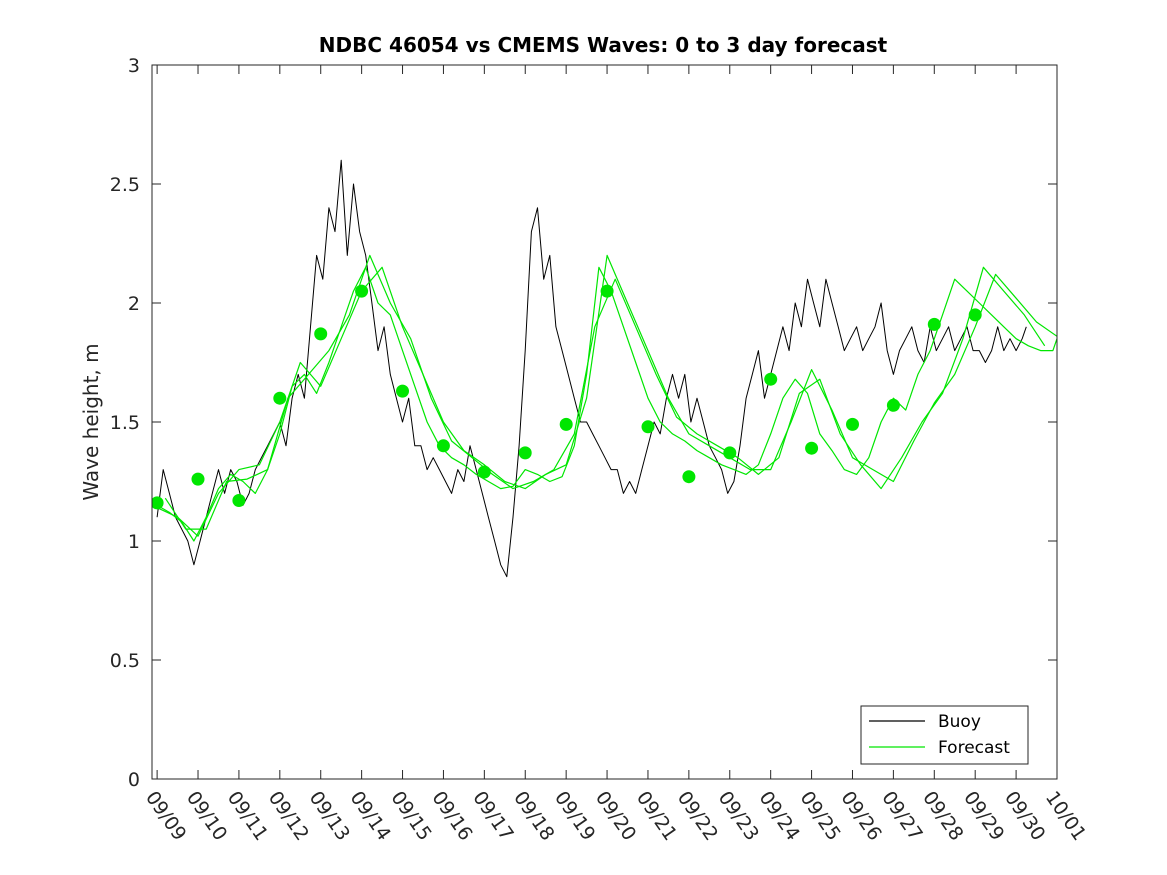 The height and width of the screenshot is (875, 1167). Describe the element at coordinates (134, 780) in the screenshot. I see `y-tick-label: 0` at that location.